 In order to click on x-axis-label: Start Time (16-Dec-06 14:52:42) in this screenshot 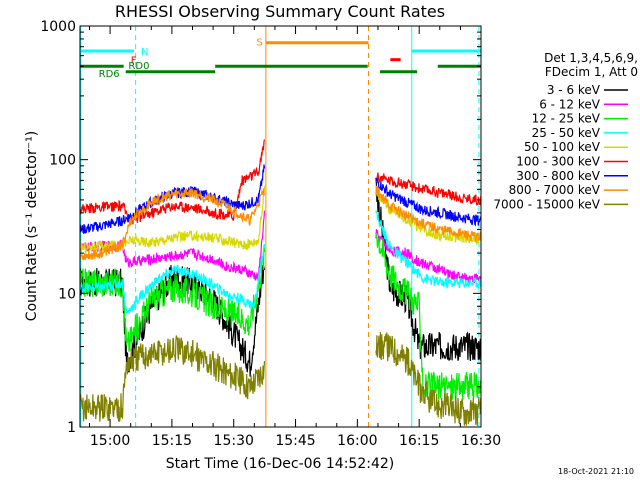, I will do `click(280, 464)`.